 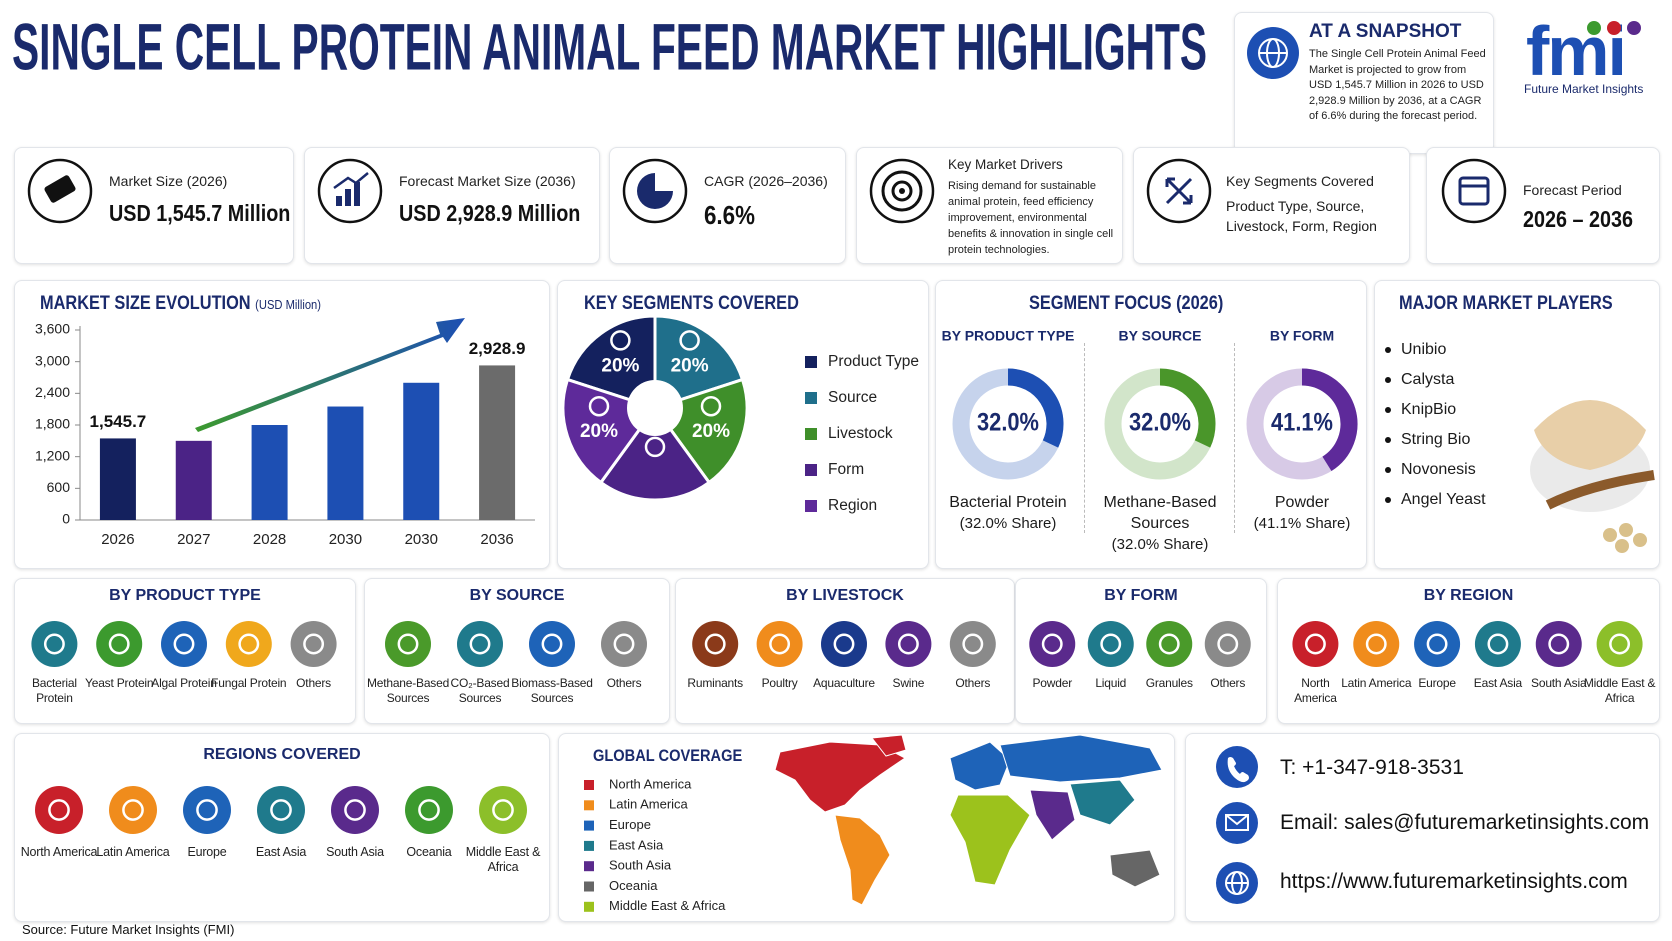 What do you see at coordinates (249, 683) in the screenshot?
I see `segment-label: Fungal Protein` at bounding box center [249, 683].